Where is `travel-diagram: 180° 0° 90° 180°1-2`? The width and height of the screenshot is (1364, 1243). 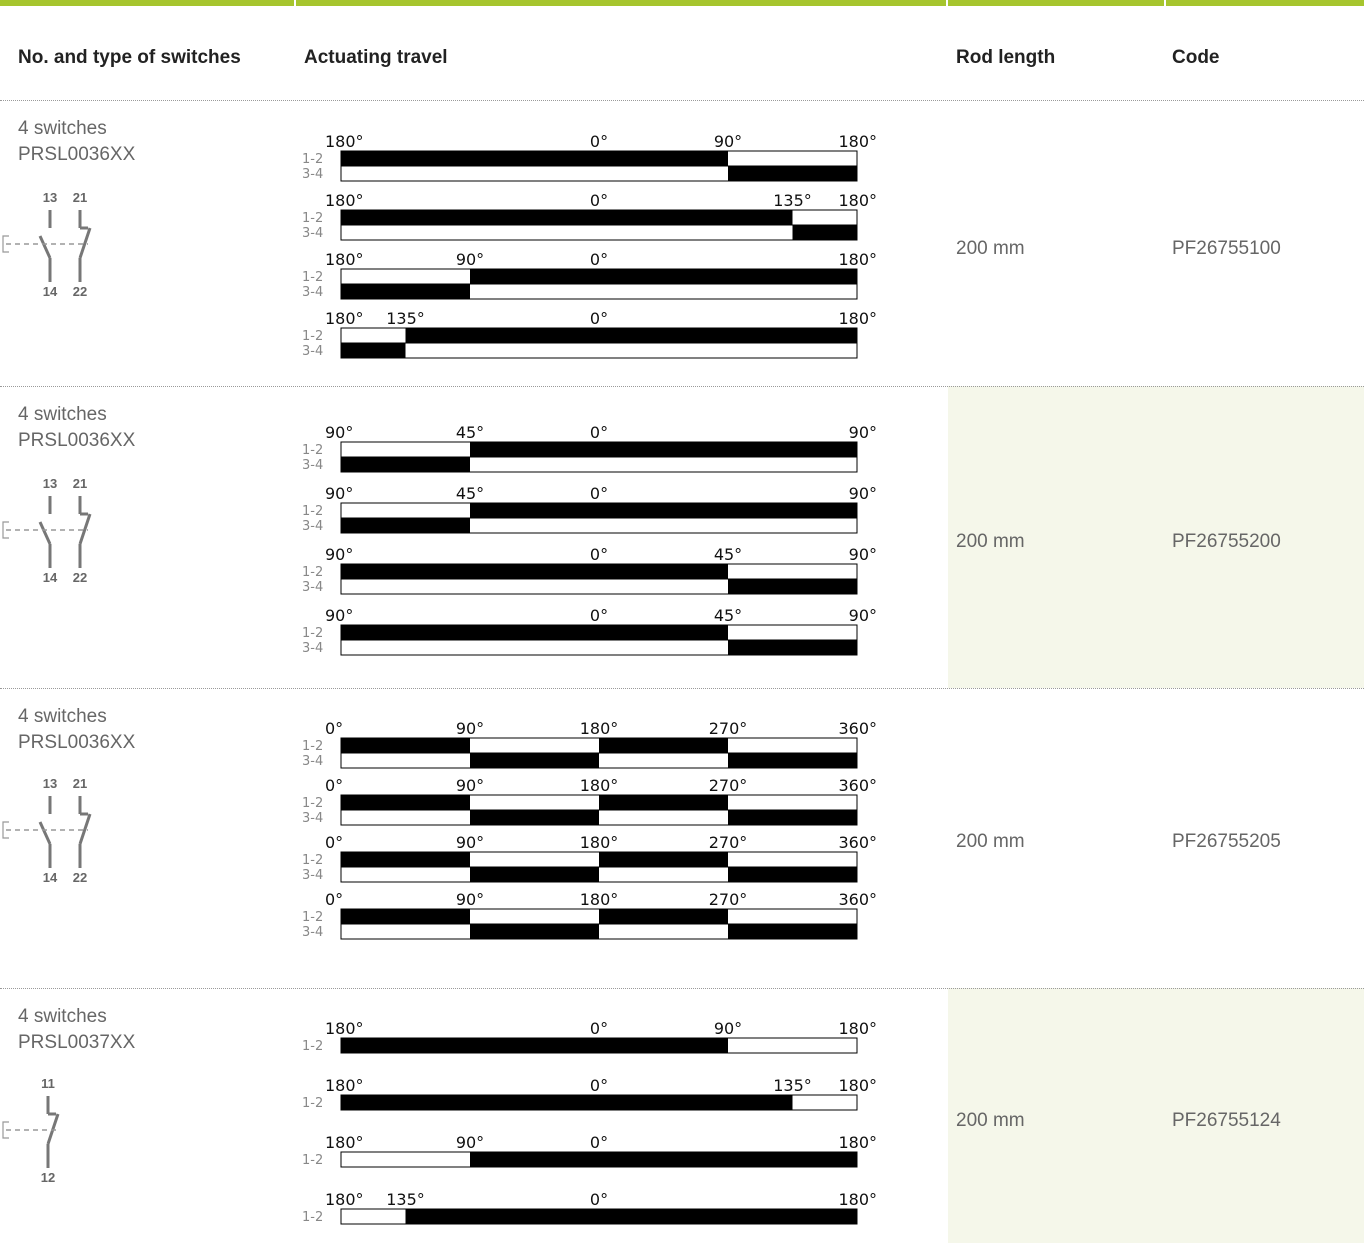
travel-diagram: 180° 0° 90° 180°1-2 is located at coordinates (589, 1036).